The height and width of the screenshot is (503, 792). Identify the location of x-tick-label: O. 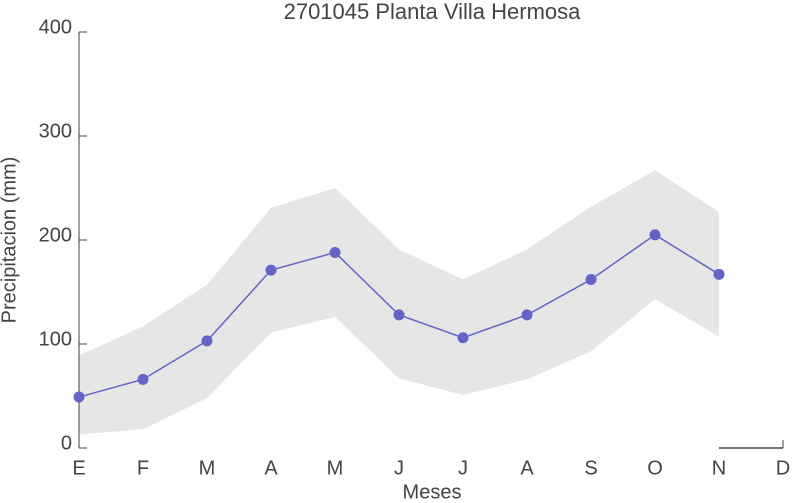
(655, 468).